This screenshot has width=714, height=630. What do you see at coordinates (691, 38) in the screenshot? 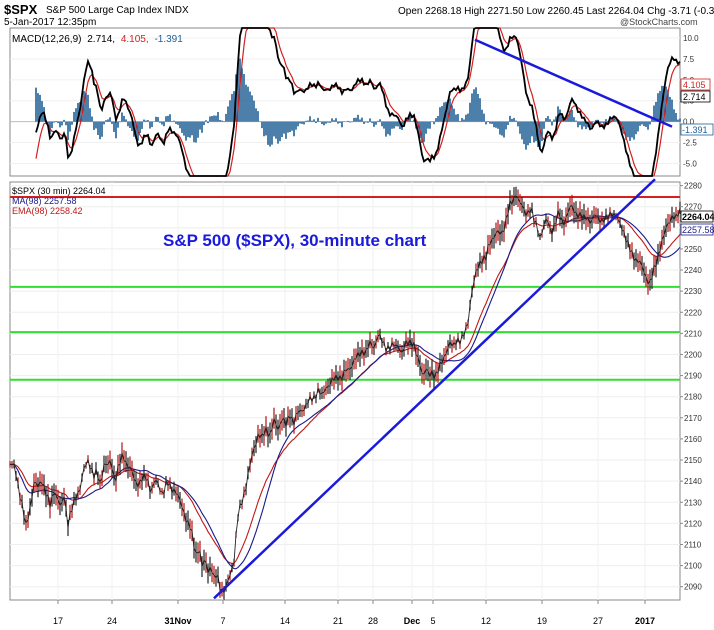
I see `macd-tick-label: 10.0` at bounding box center [691, 38].